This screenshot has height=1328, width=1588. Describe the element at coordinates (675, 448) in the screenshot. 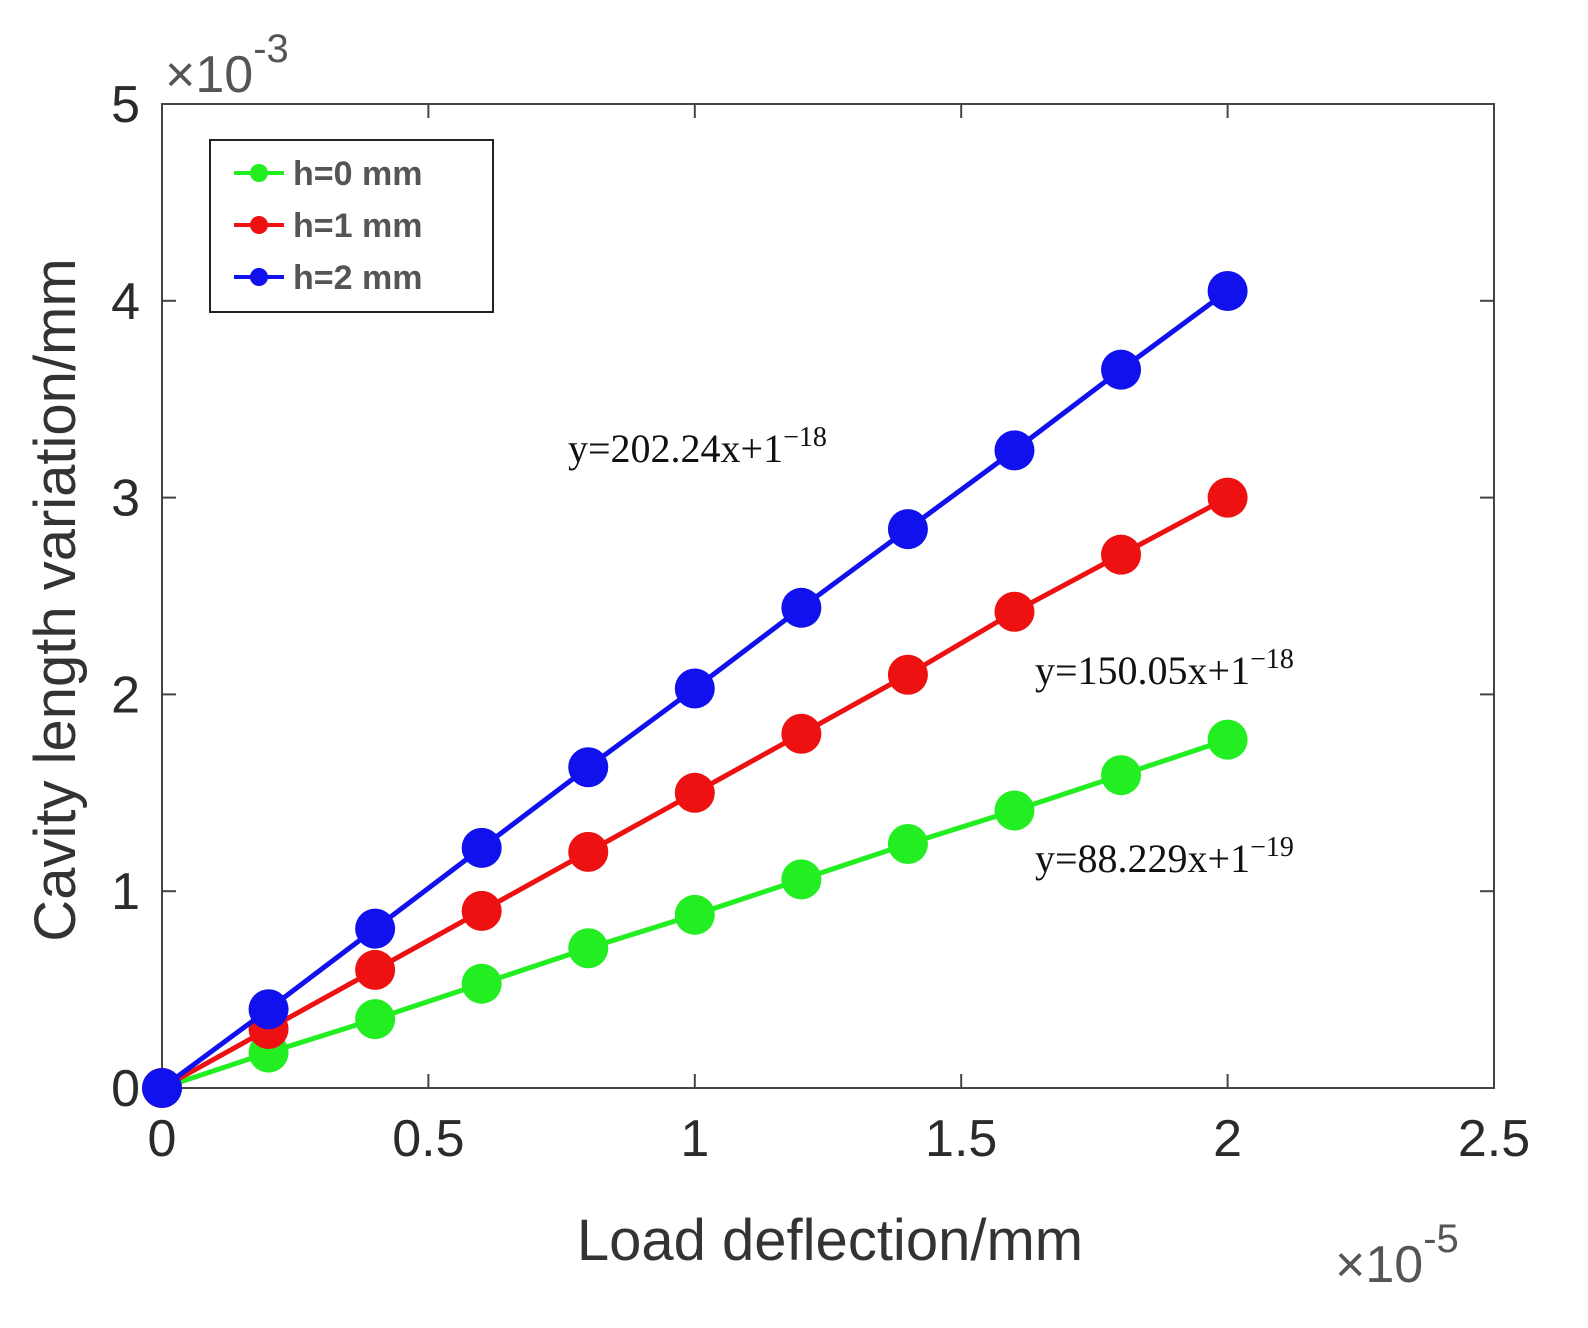

I see `equation-h2-main: y=202.24x+1` at that location.